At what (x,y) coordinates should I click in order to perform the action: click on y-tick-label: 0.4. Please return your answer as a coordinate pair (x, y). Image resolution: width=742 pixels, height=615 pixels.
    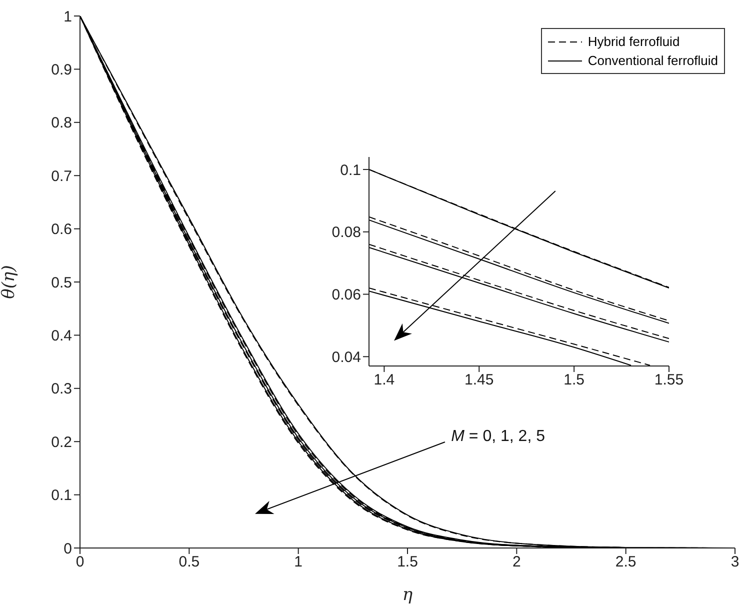
    Looking at the image, I should click on (61, 336).